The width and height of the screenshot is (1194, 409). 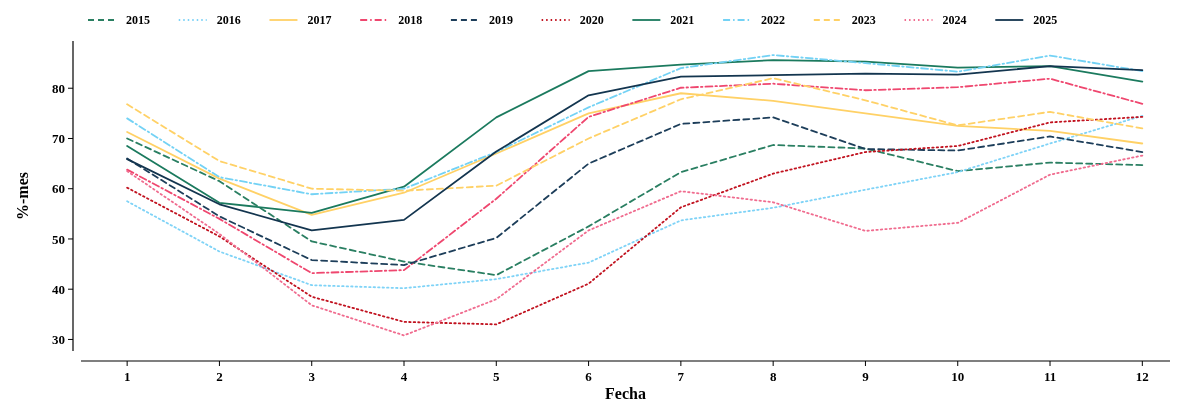 What do you see at coordinates (681, 376) in the screenshot?
I see `x-tick-label: 7` at bounding box center [681, 376].